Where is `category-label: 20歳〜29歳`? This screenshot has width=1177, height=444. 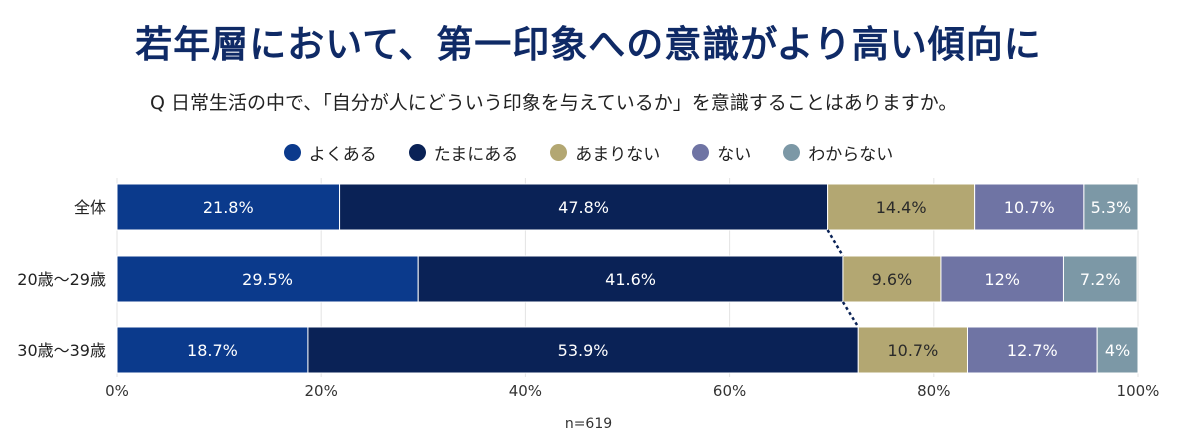
category-label: 20歳〜29歳 is located at coordinates (61, 279).